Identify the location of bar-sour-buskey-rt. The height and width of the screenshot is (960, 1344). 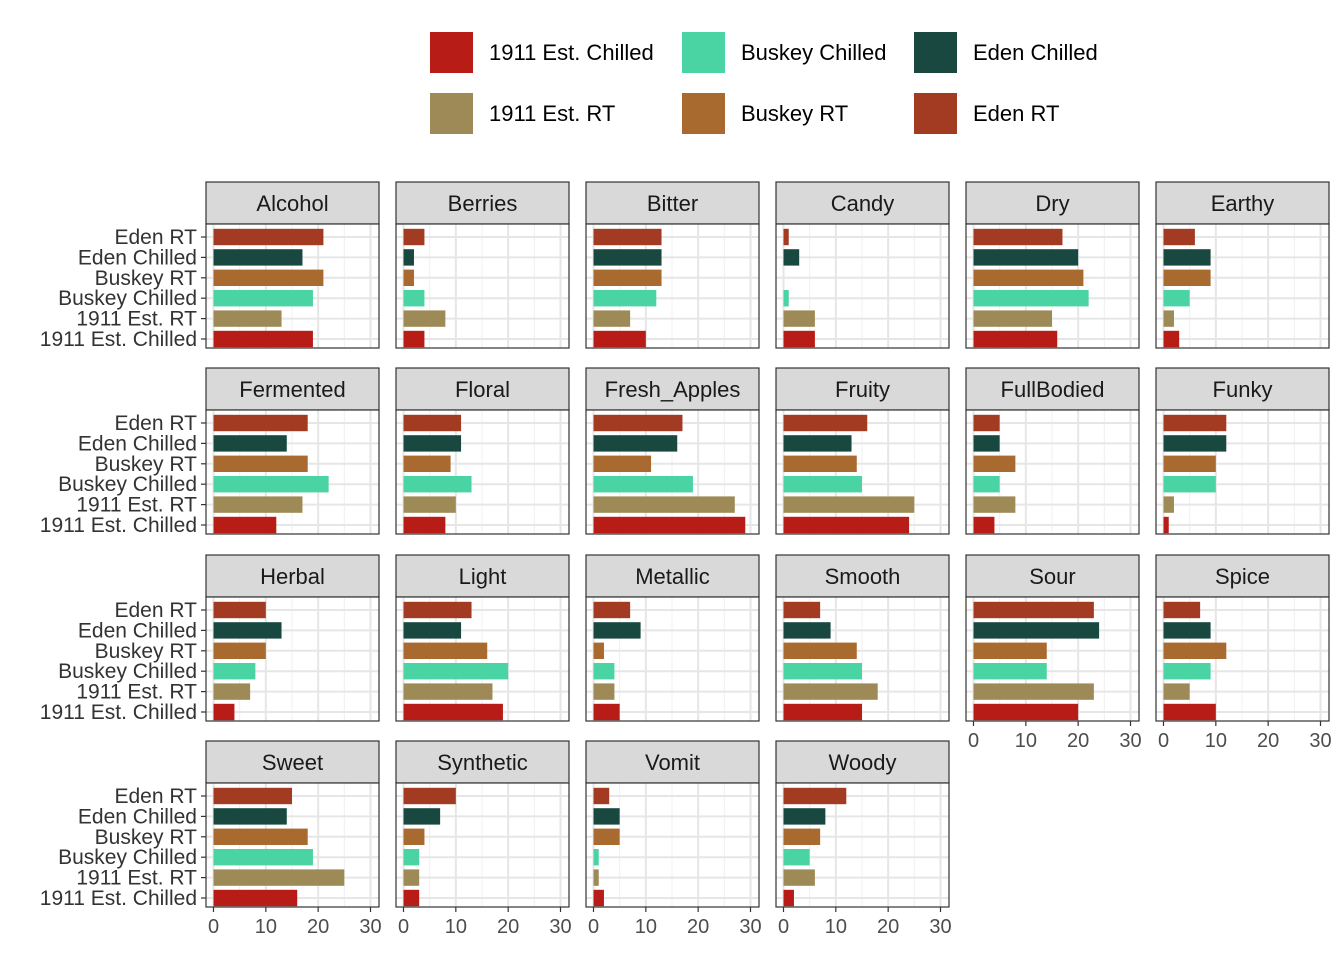
(1010, 650).